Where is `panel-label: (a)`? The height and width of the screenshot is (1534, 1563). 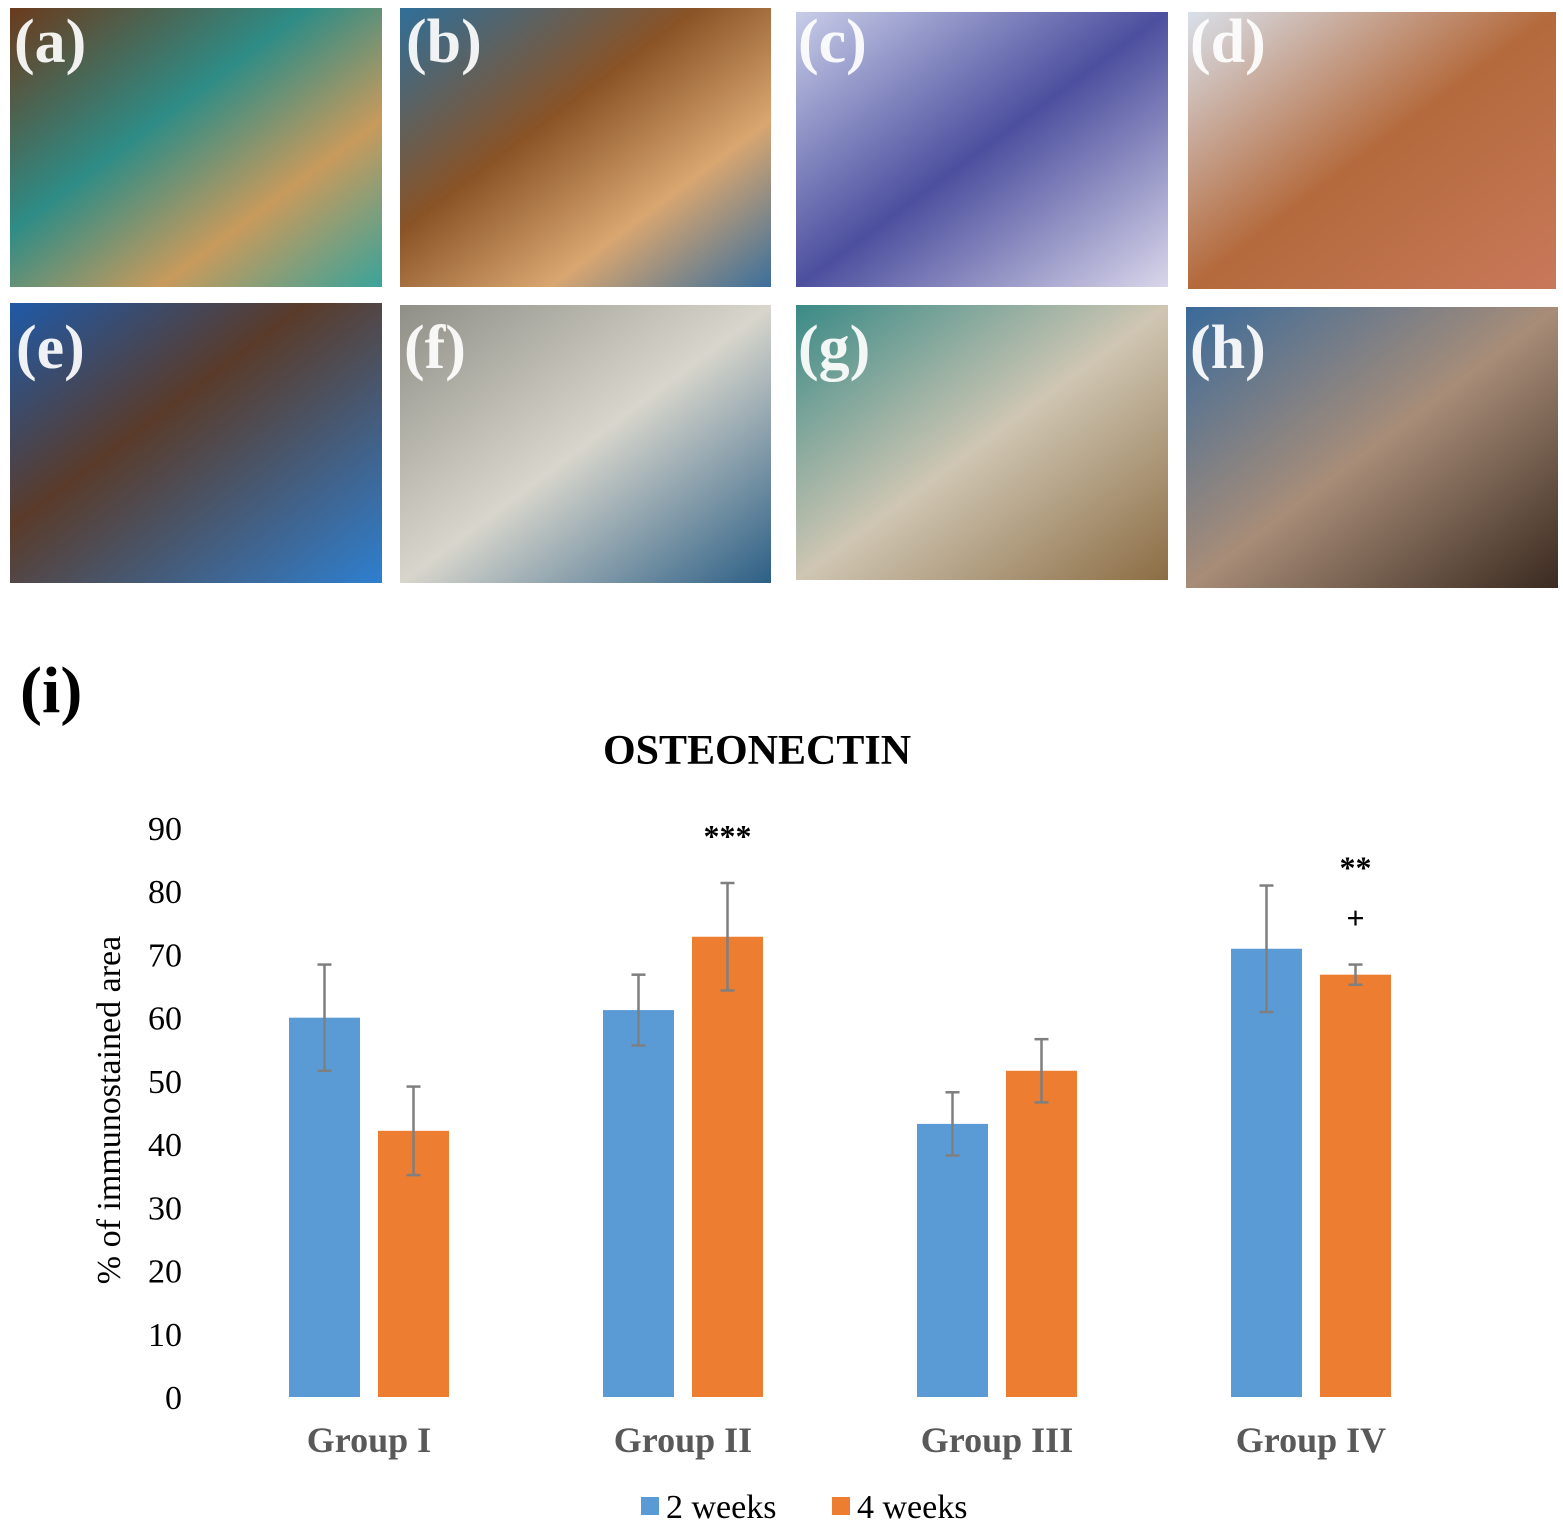
panel-label: (a) is located at coordinates (50, 42).